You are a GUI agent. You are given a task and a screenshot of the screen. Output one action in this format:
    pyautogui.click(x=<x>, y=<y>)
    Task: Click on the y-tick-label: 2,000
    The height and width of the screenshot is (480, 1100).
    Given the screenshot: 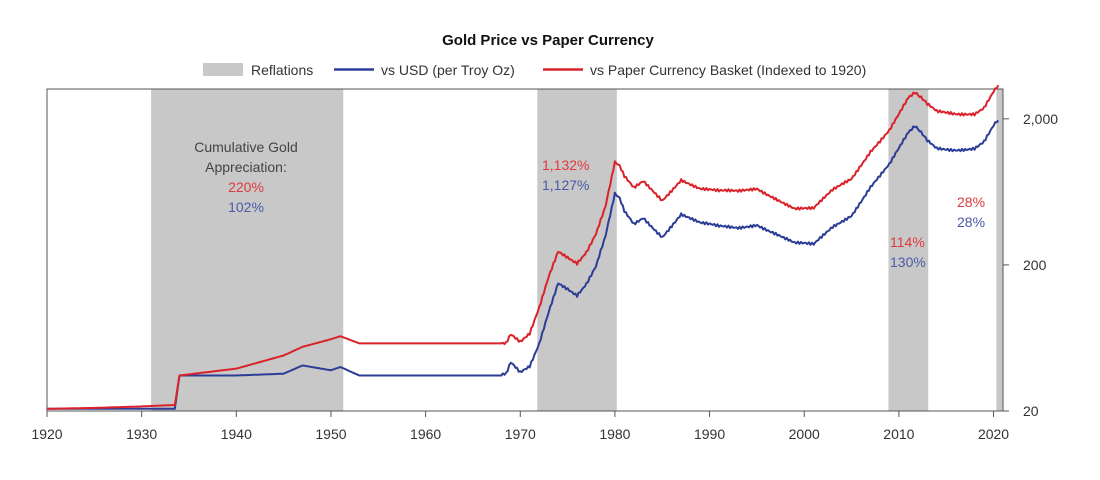 What is the action you would take?
    pyautogui.click(x=1040, y=119)
    